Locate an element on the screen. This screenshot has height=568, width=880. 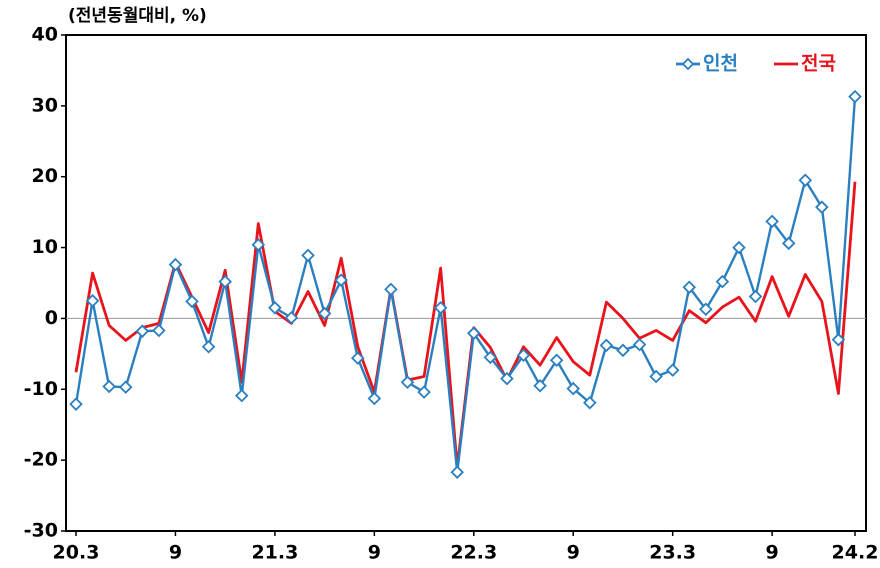
x-tick-label: 22.3 is located at coordinates (473, 553).